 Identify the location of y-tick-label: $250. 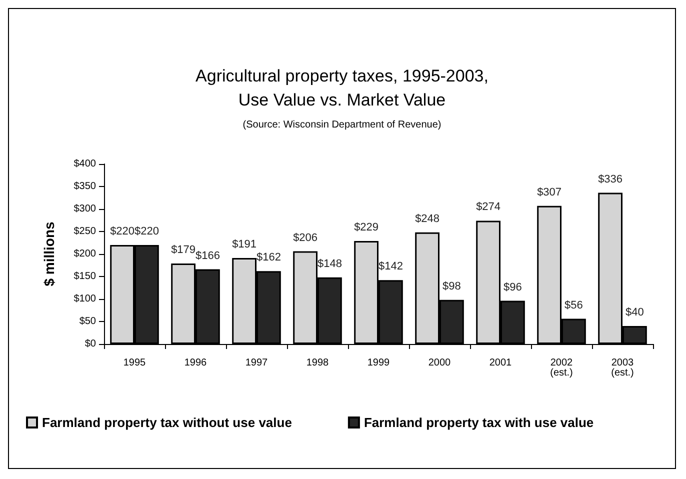
(85, 231).